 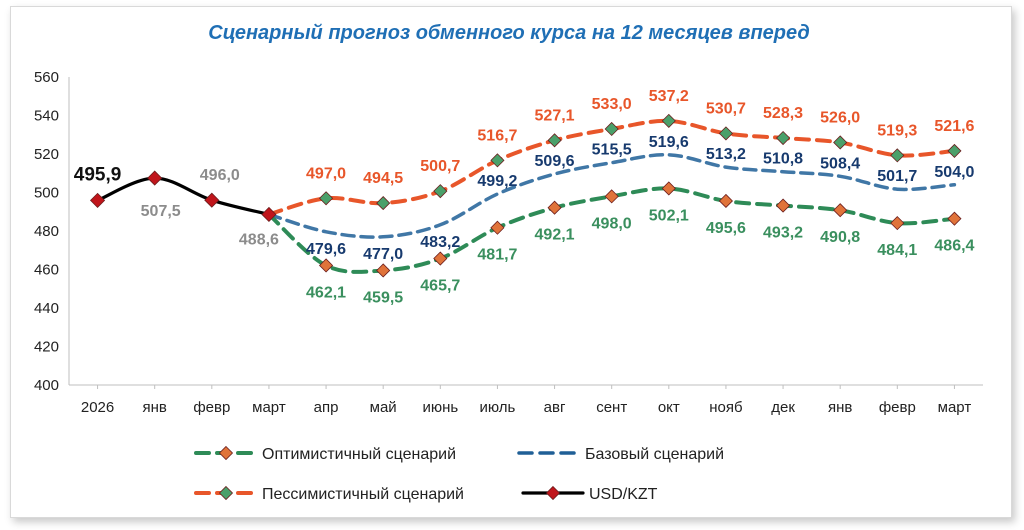 I want to click on data-label: 515,5, so click(x=612, y=150).